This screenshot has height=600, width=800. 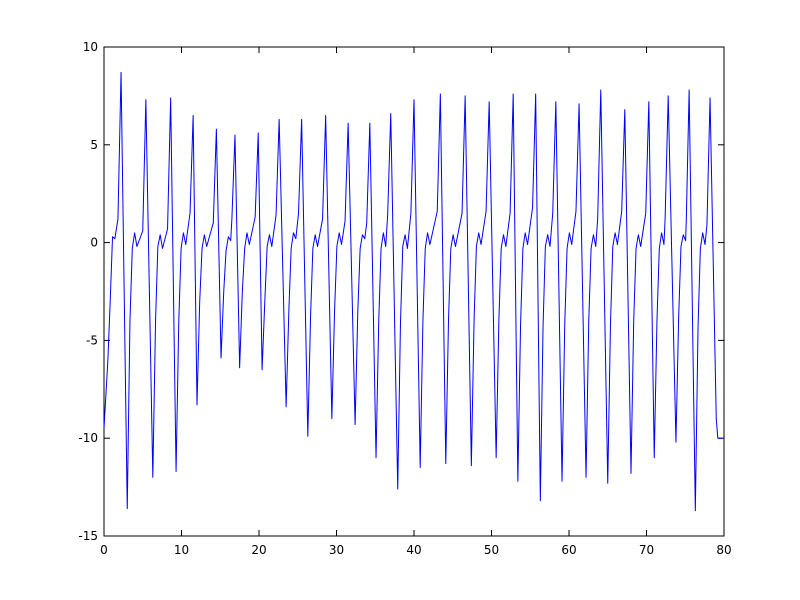 I want to click on y-tick-label: 10, so click(x=90, y=47).